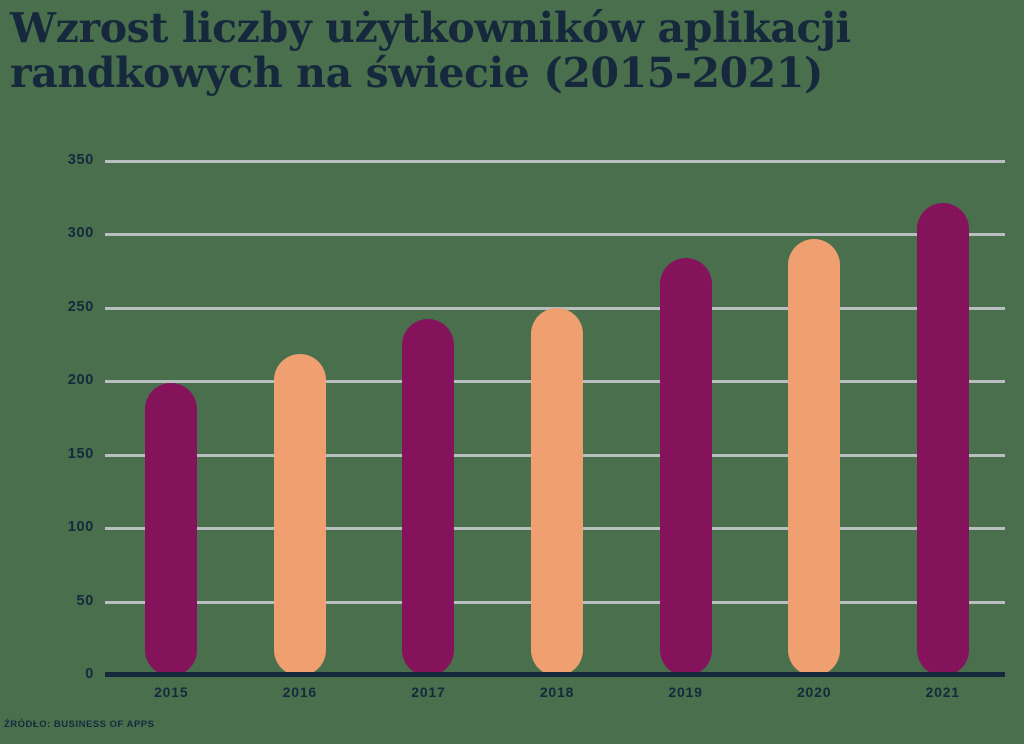  What do you see at coordinates (555, 674) in the screenshot?
I see `x-axis-line` at bounding box center [555, 674].